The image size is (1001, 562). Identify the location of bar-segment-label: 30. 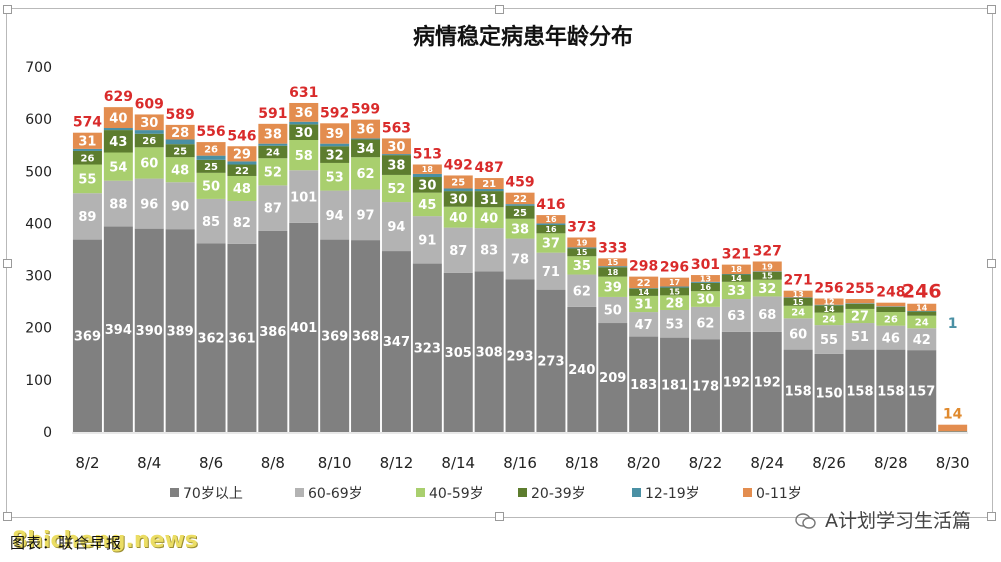
(458, 200).